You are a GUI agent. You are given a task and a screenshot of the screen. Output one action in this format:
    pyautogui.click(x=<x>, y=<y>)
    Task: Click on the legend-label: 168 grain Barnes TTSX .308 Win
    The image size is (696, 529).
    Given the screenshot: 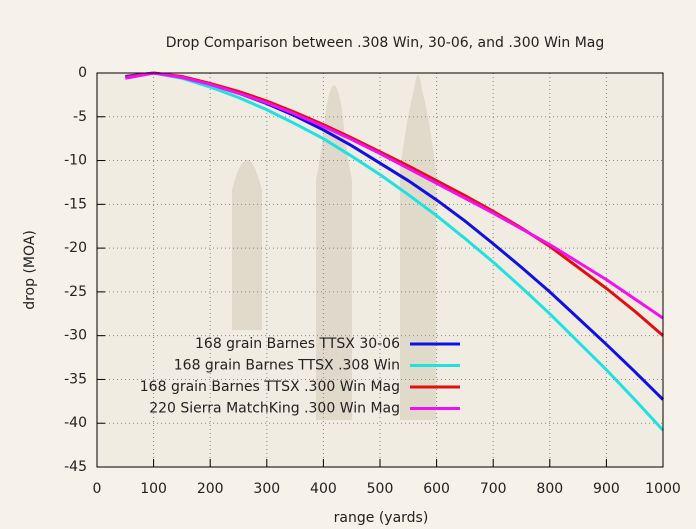 What is the action you would take?
    pyautogui.click(x=287, y=366)
    